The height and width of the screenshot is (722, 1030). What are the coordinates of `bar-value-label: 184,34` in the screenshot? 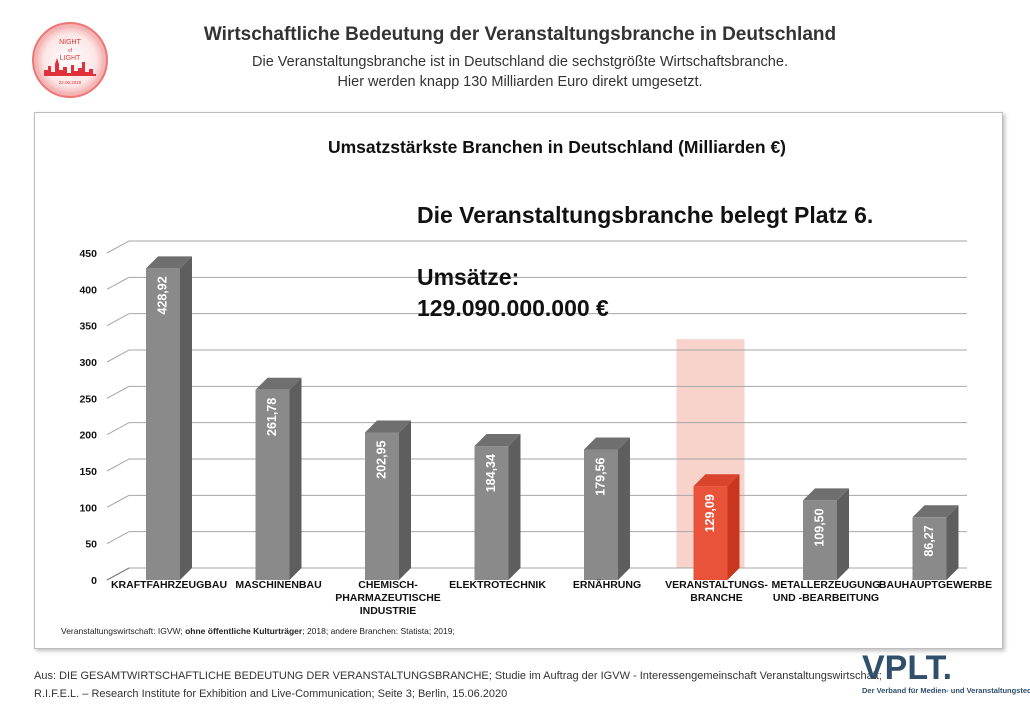 It's located at (491, 473).